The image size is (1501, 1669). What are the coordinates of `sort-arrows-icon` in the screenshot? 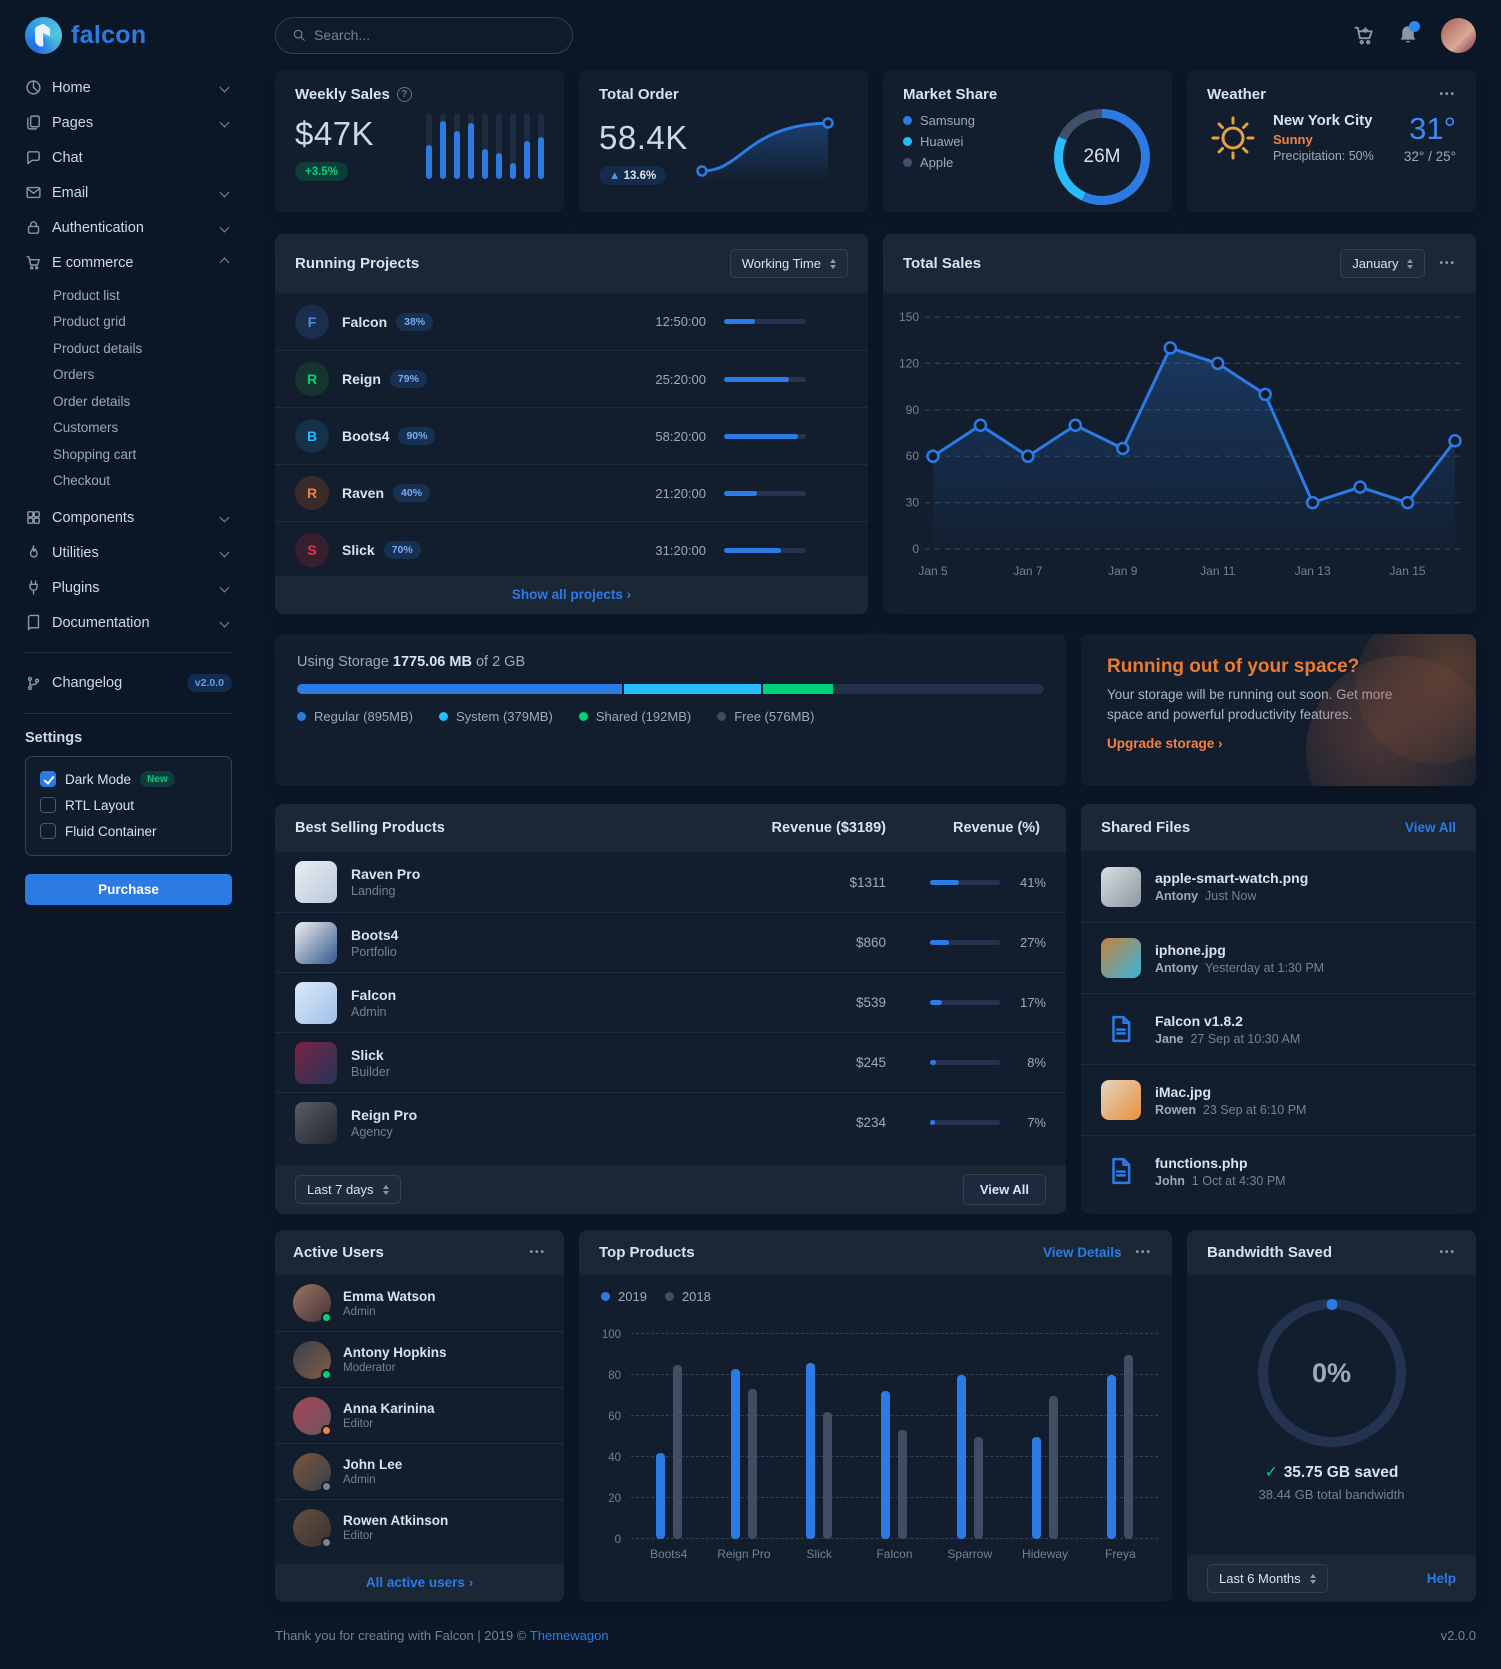 It's located at (1312, 1578).